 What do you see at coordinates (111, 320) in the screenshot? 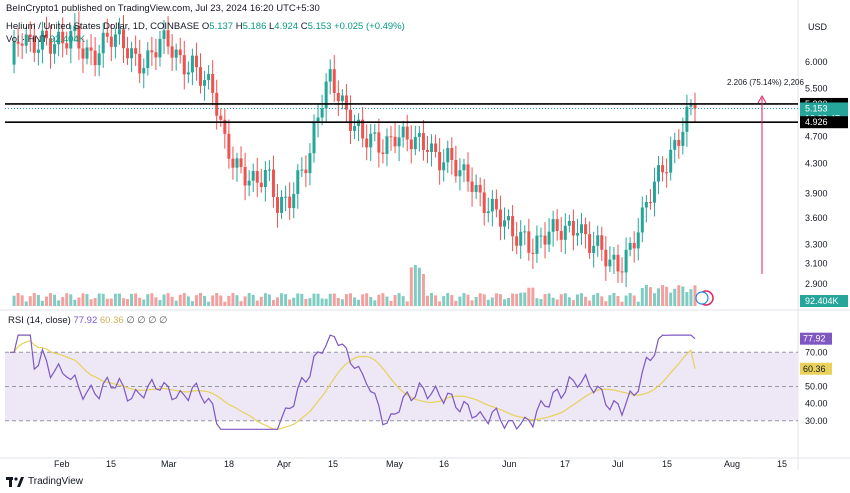
I see `rsi-ma-value: 60.36` at bounding box center [111, 320].